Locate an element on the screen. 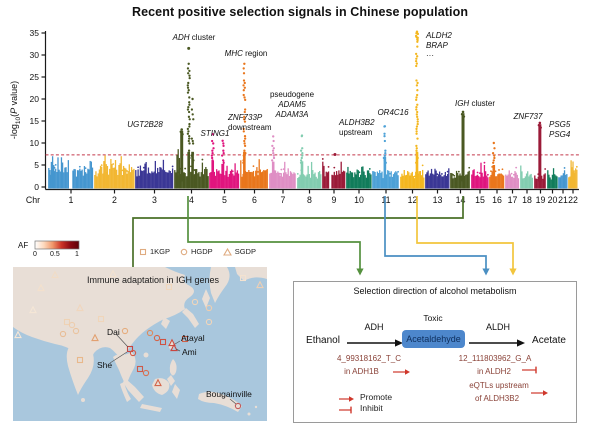 This screenshot has width=600, height=433. svg-text: 35 is located at coordinates (35, 33).